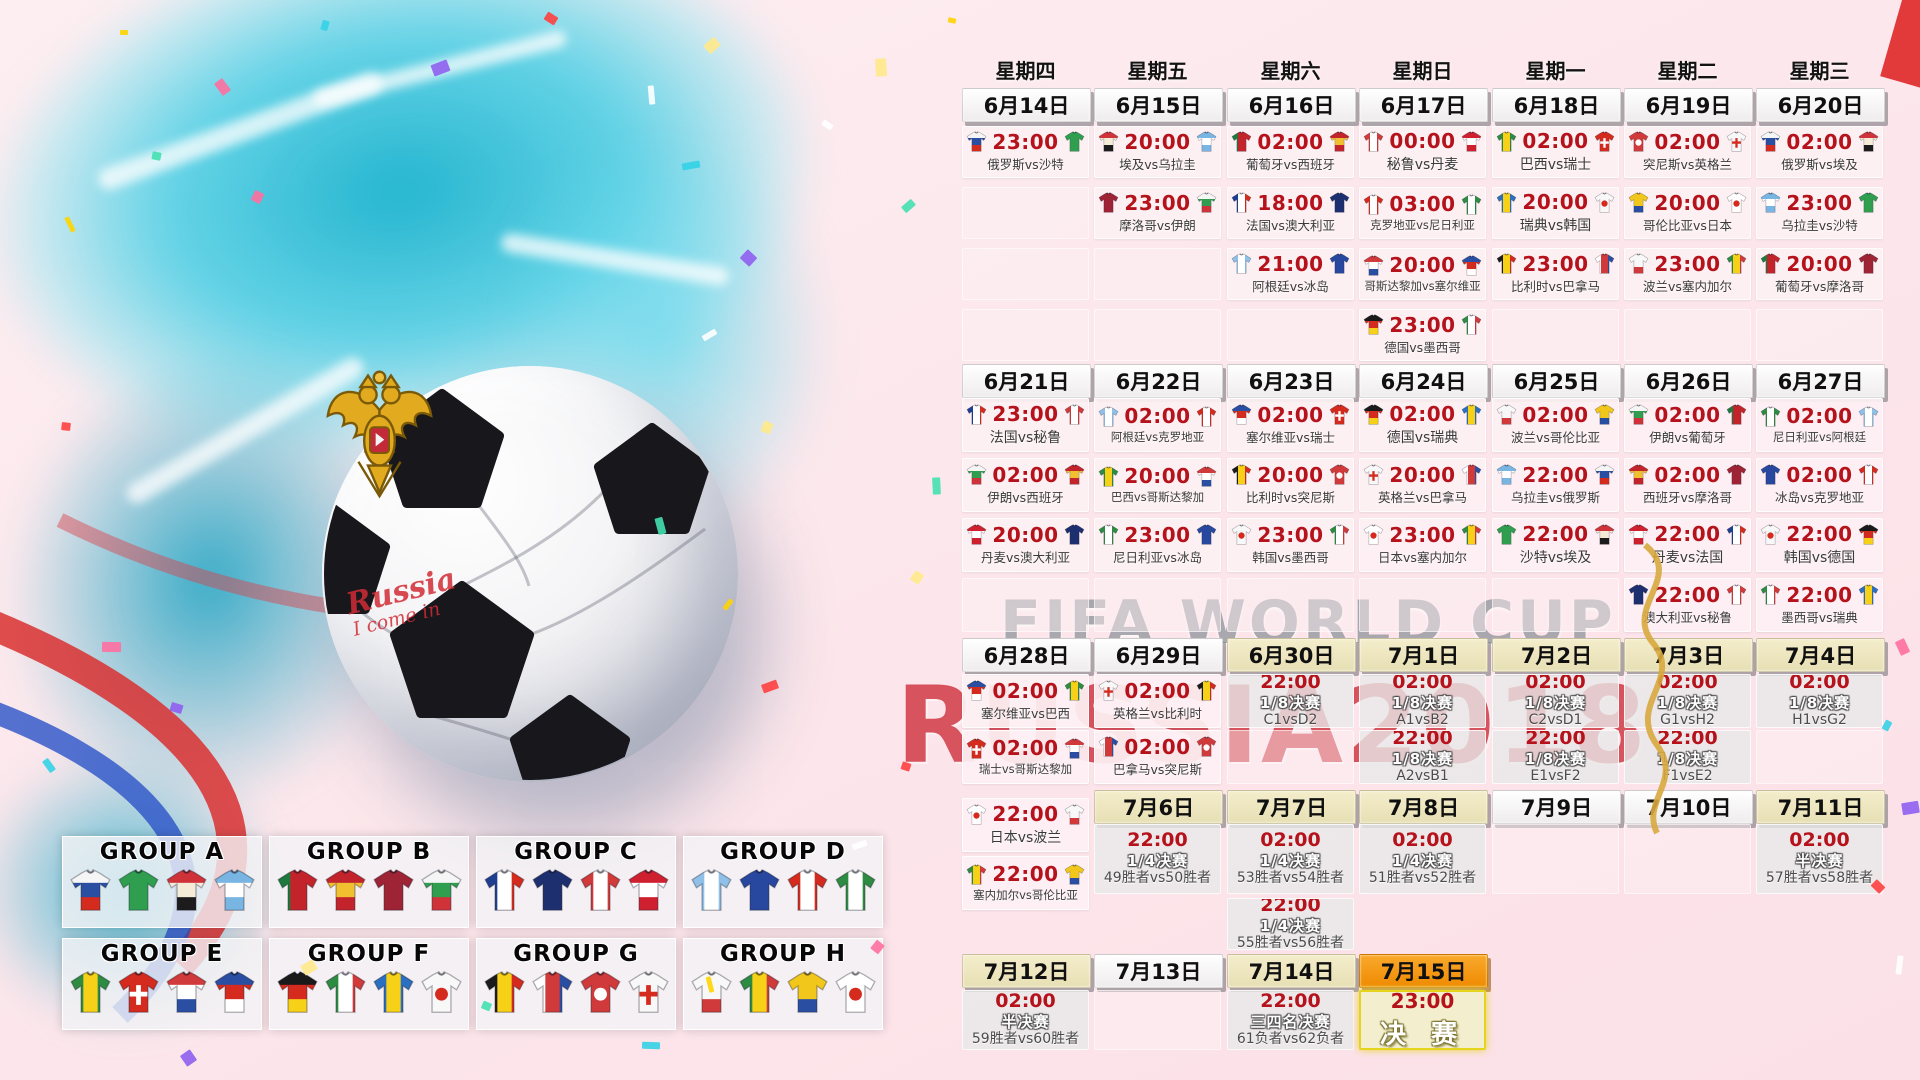 The image size is (1920, 1080). I want to click on group-jersey-icon-egypt, so click(186, 889).